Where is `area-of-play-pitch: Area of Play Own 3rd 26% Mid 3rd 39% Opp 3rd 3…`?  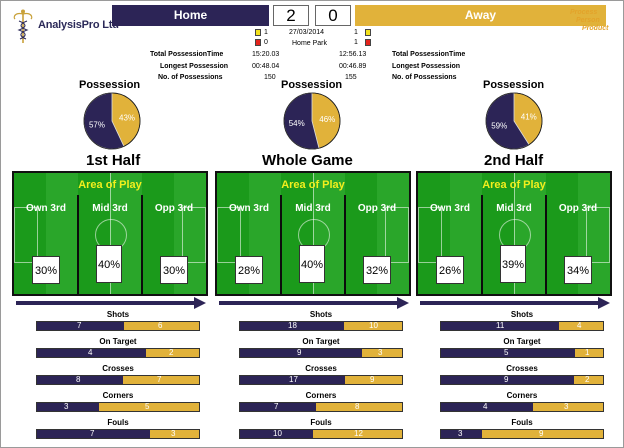 area-of-play-pitch: Area of Play Own 3rd 26% Mid 3rd 39% Opp 3rd 3… is located at coordinates (514, 233).